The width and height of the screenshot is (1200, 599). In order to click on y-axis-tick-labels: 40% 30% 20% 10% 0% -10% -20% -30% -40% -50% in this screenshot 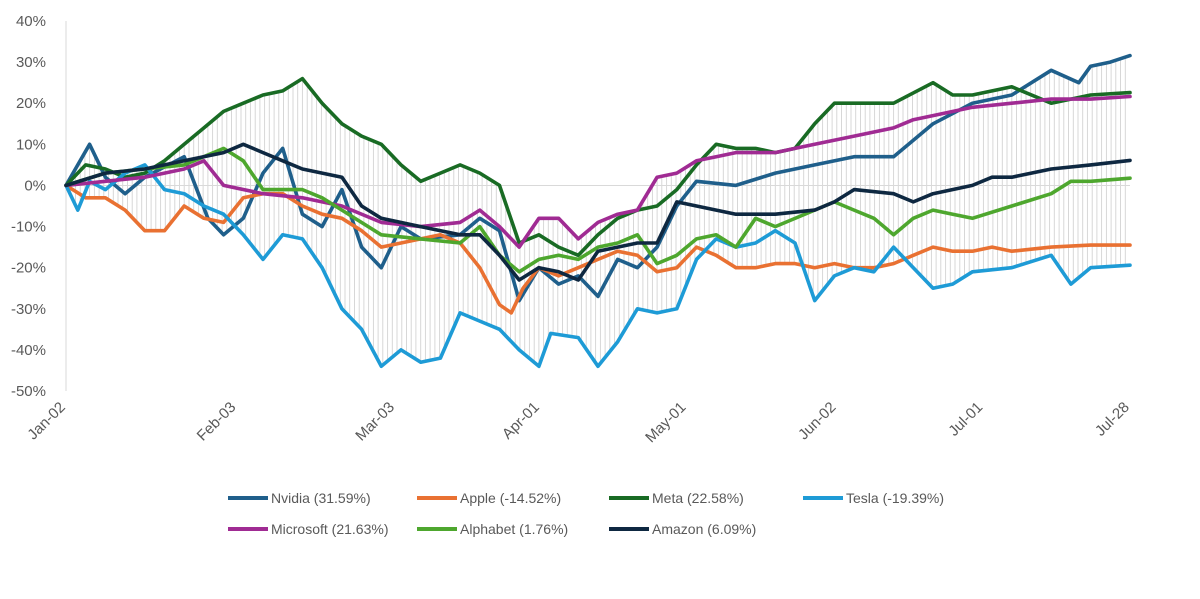, I will do `click(28, 206)`.